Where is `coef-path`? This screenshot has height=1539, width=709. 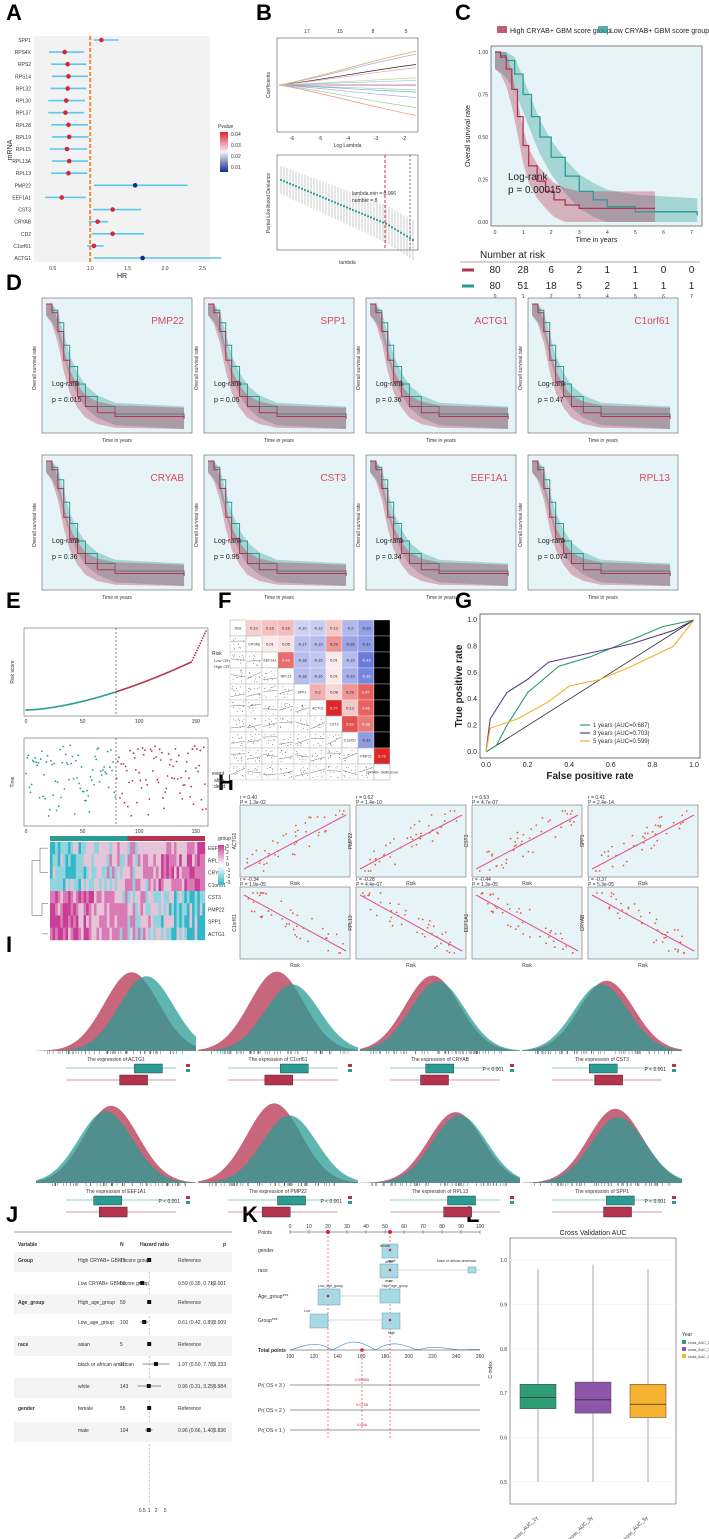
coef-path is located at coordinates (347, 85).